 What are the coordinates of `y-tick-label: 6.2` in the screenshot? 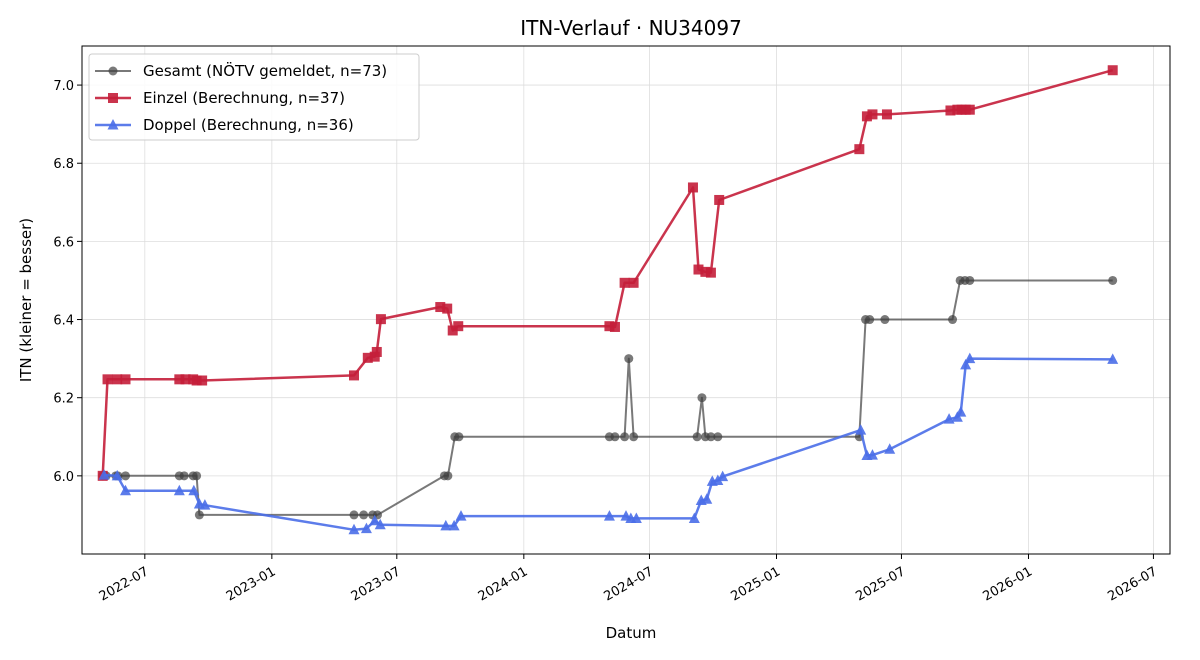 It's located at (63, 399).